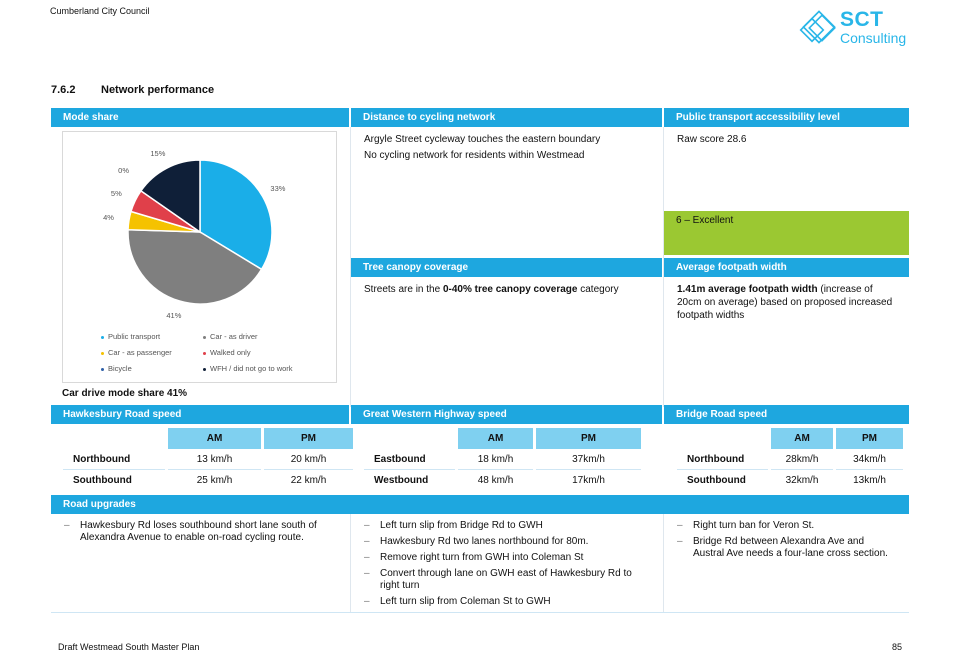 This screenshot has height=661, width=957. What do you see at coordinates (786, 414) in the screenshot?
I see `bridge-speed-heading: Bridge Road speed` at bounding box center [786, 414].